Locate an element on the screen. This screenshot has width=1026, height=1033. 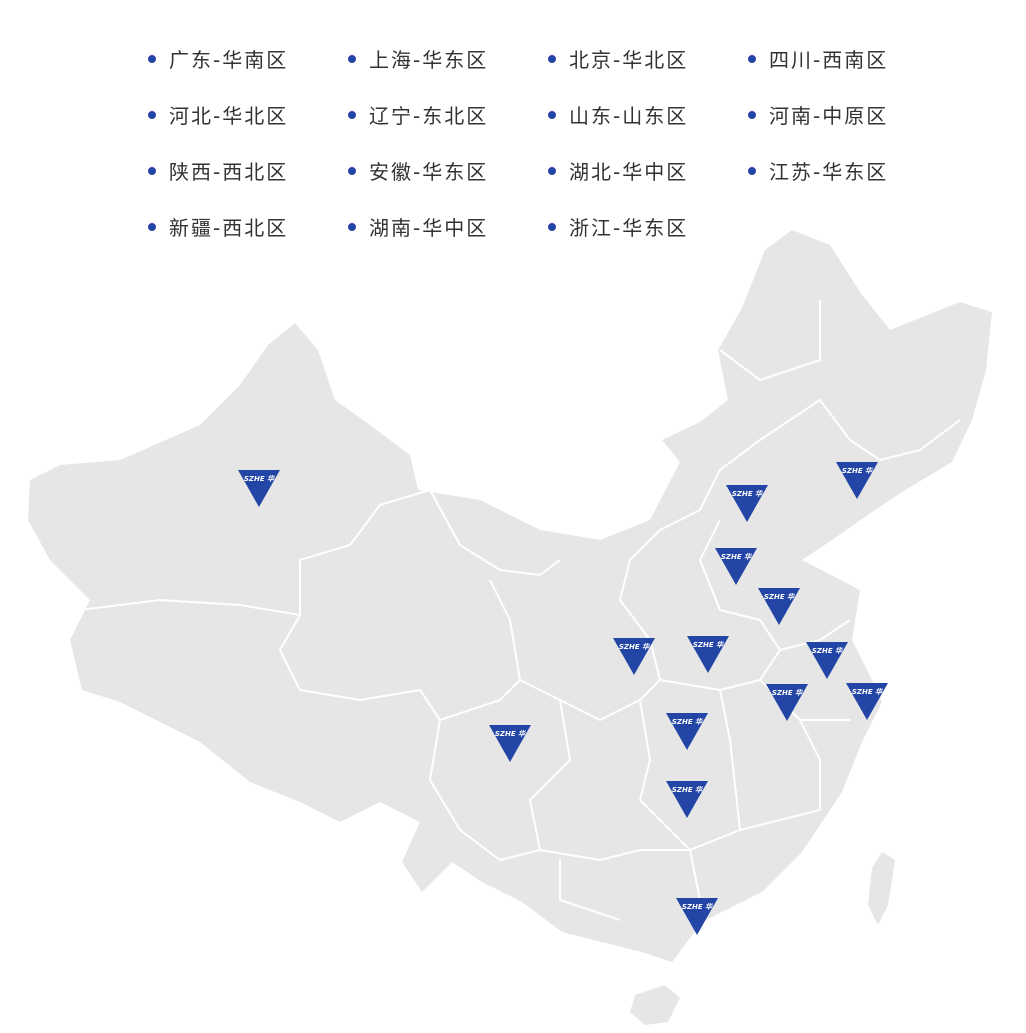
legend-item: 湖南-华中区 is located at coordinates (446, 226).